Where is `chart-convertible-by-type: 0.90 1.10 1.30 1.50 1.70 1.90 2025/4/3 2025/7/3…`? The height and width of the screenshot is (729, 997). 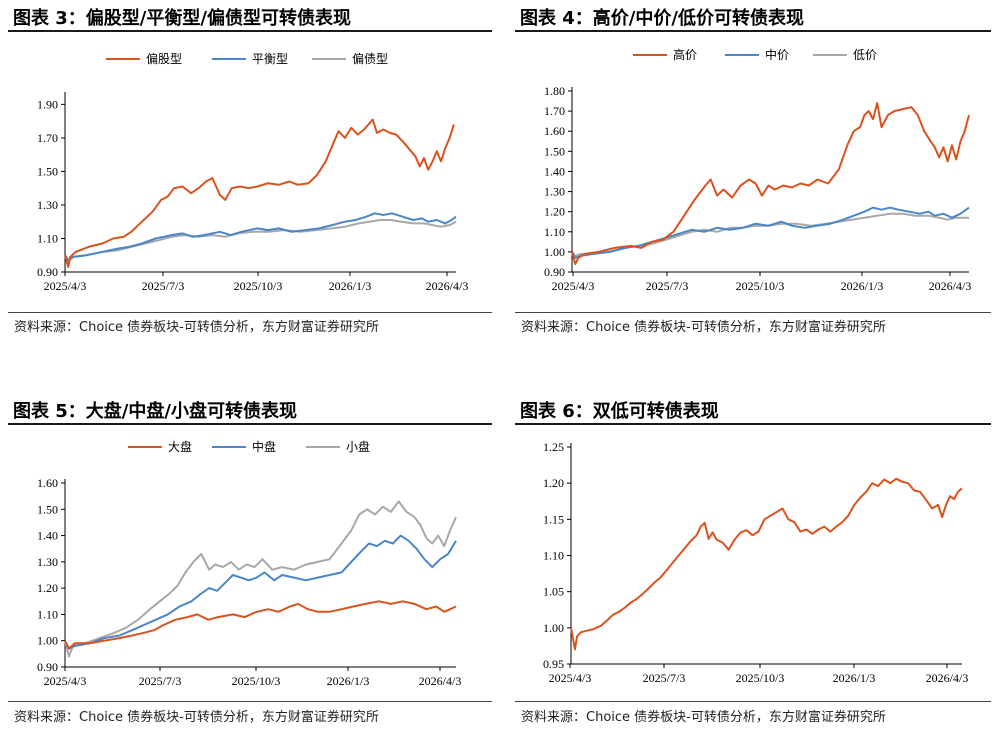
chart-convertible-by-type: 0.90 1.10 1.30 1.50 1.70 1.90 2025/4/3 2025/7/3… is located at coordinates (253, 172).